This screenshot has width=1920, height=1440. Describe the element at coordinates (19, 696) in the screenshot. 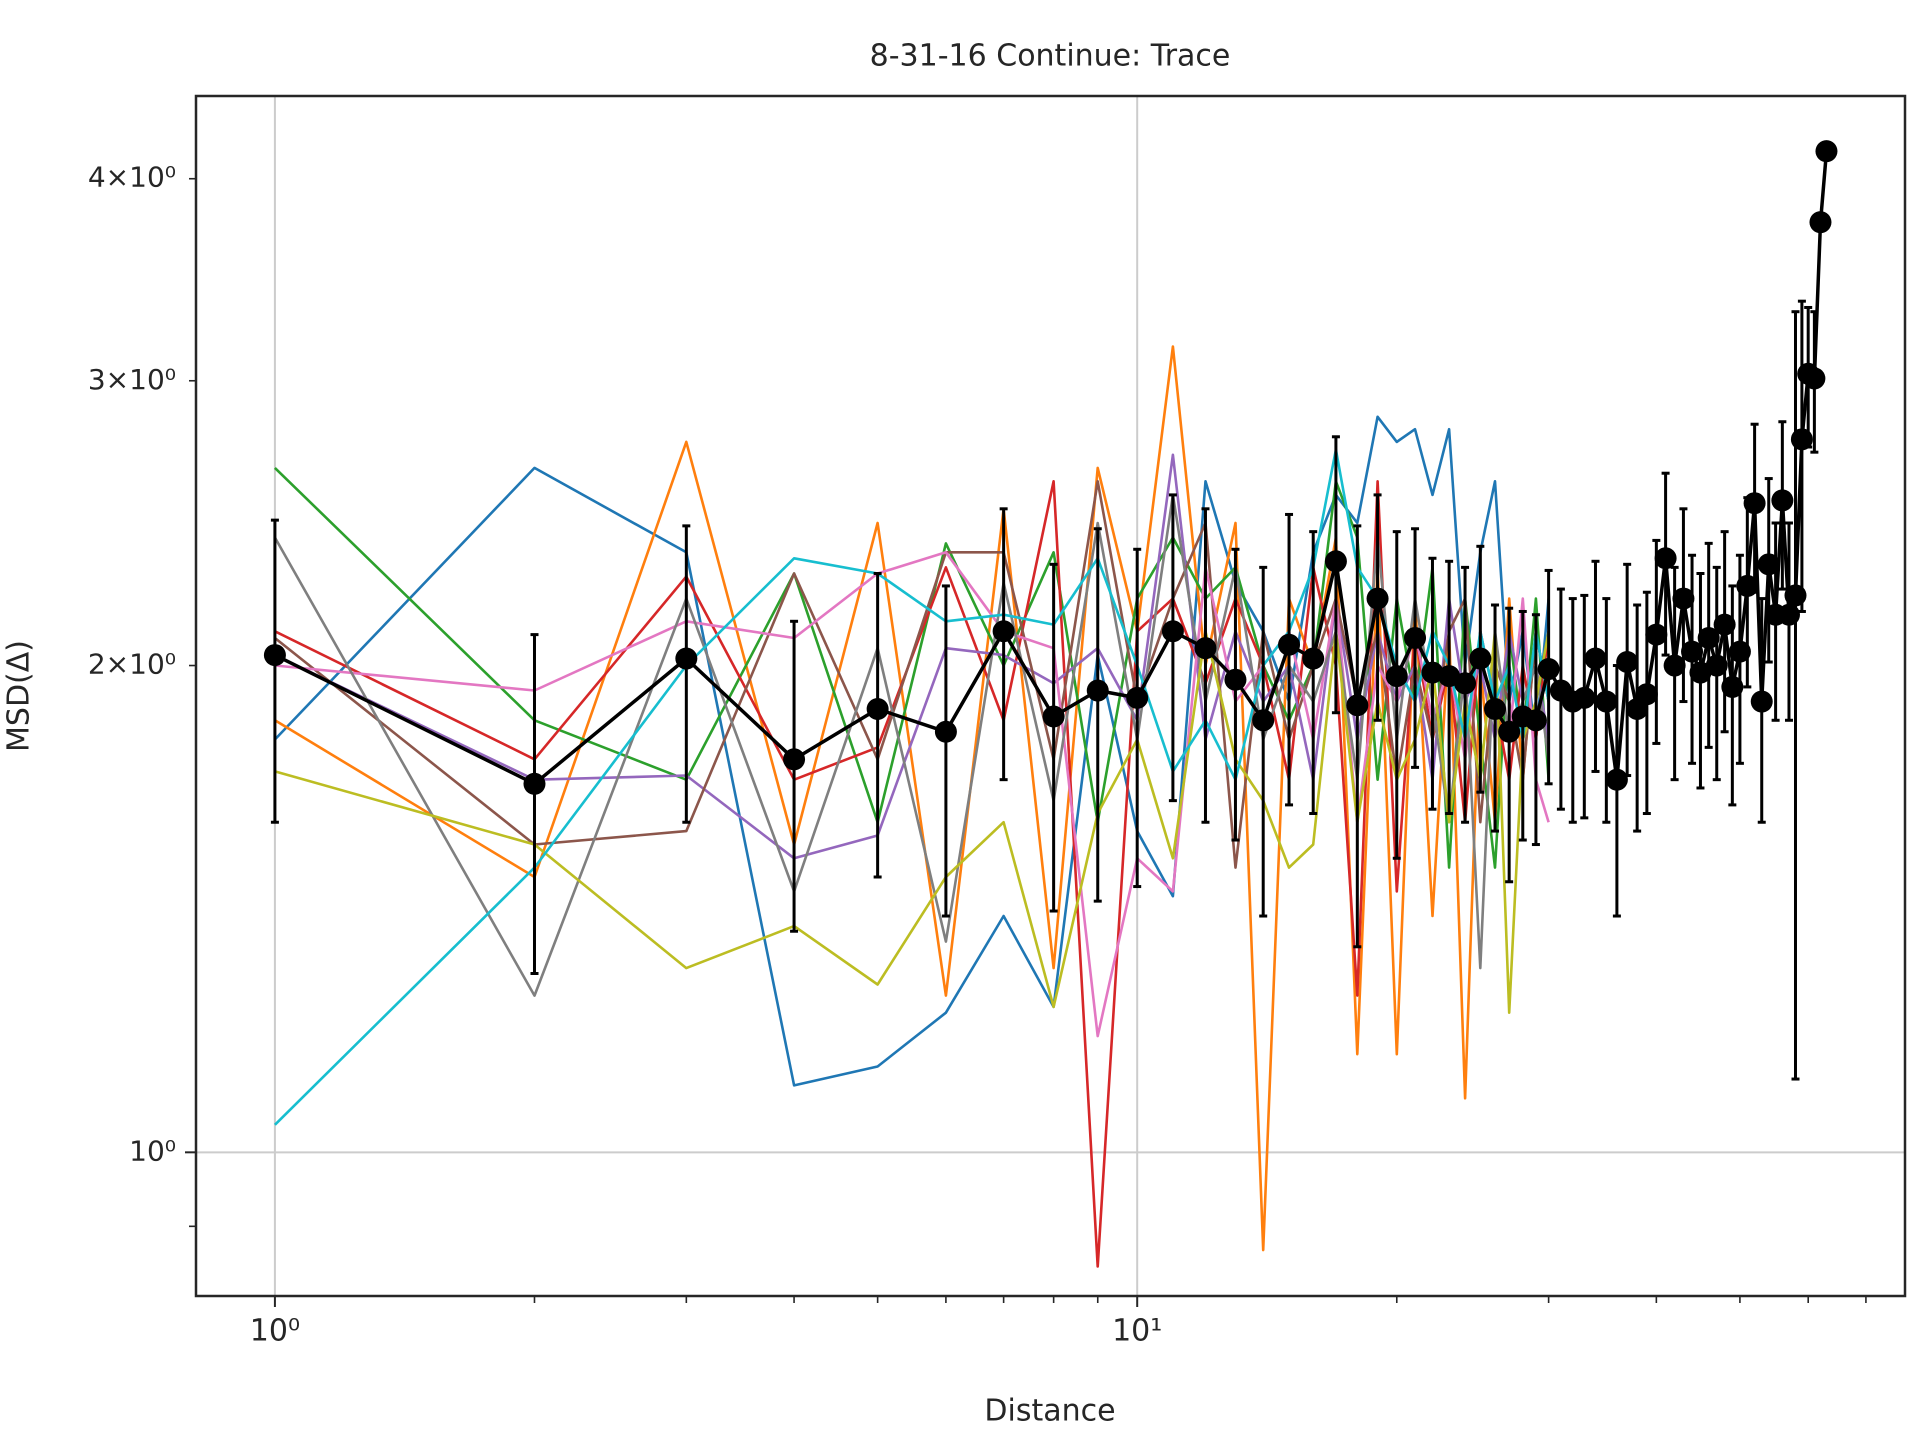

I see `y-axis-label: MSD(Δ)` at that location.